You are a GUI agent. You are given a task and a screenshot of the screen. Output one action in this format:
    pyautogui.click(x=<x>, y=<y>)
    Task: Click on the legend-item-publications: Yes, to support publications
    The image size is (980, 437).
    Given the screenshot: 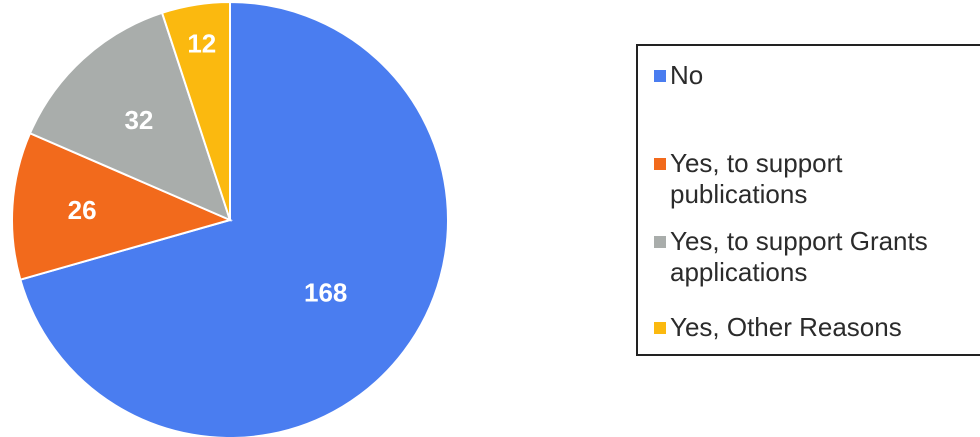 What is the action you would take?
    pyautogui.click(x=748, y=179)
    